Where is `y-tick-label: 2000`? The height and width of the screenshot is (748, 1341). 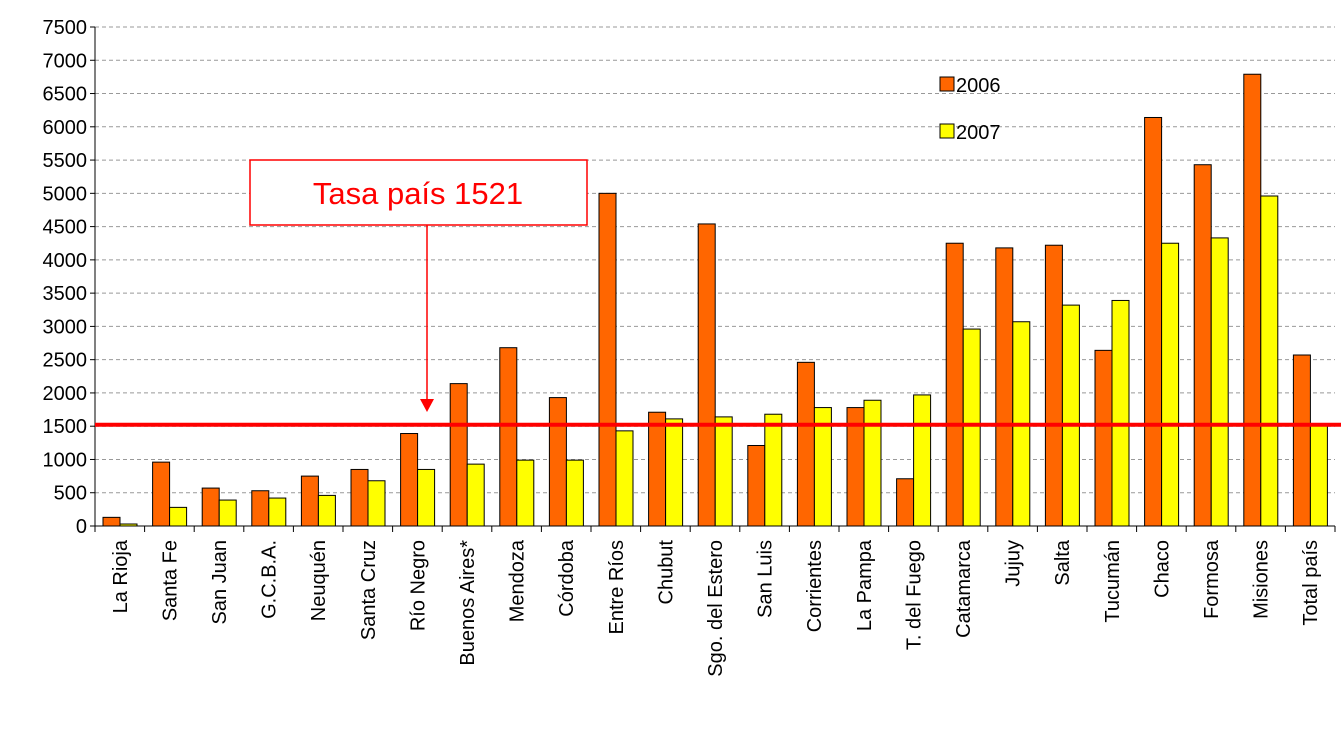 y-tick-label: 2000 is located at coordinates (65, 394).